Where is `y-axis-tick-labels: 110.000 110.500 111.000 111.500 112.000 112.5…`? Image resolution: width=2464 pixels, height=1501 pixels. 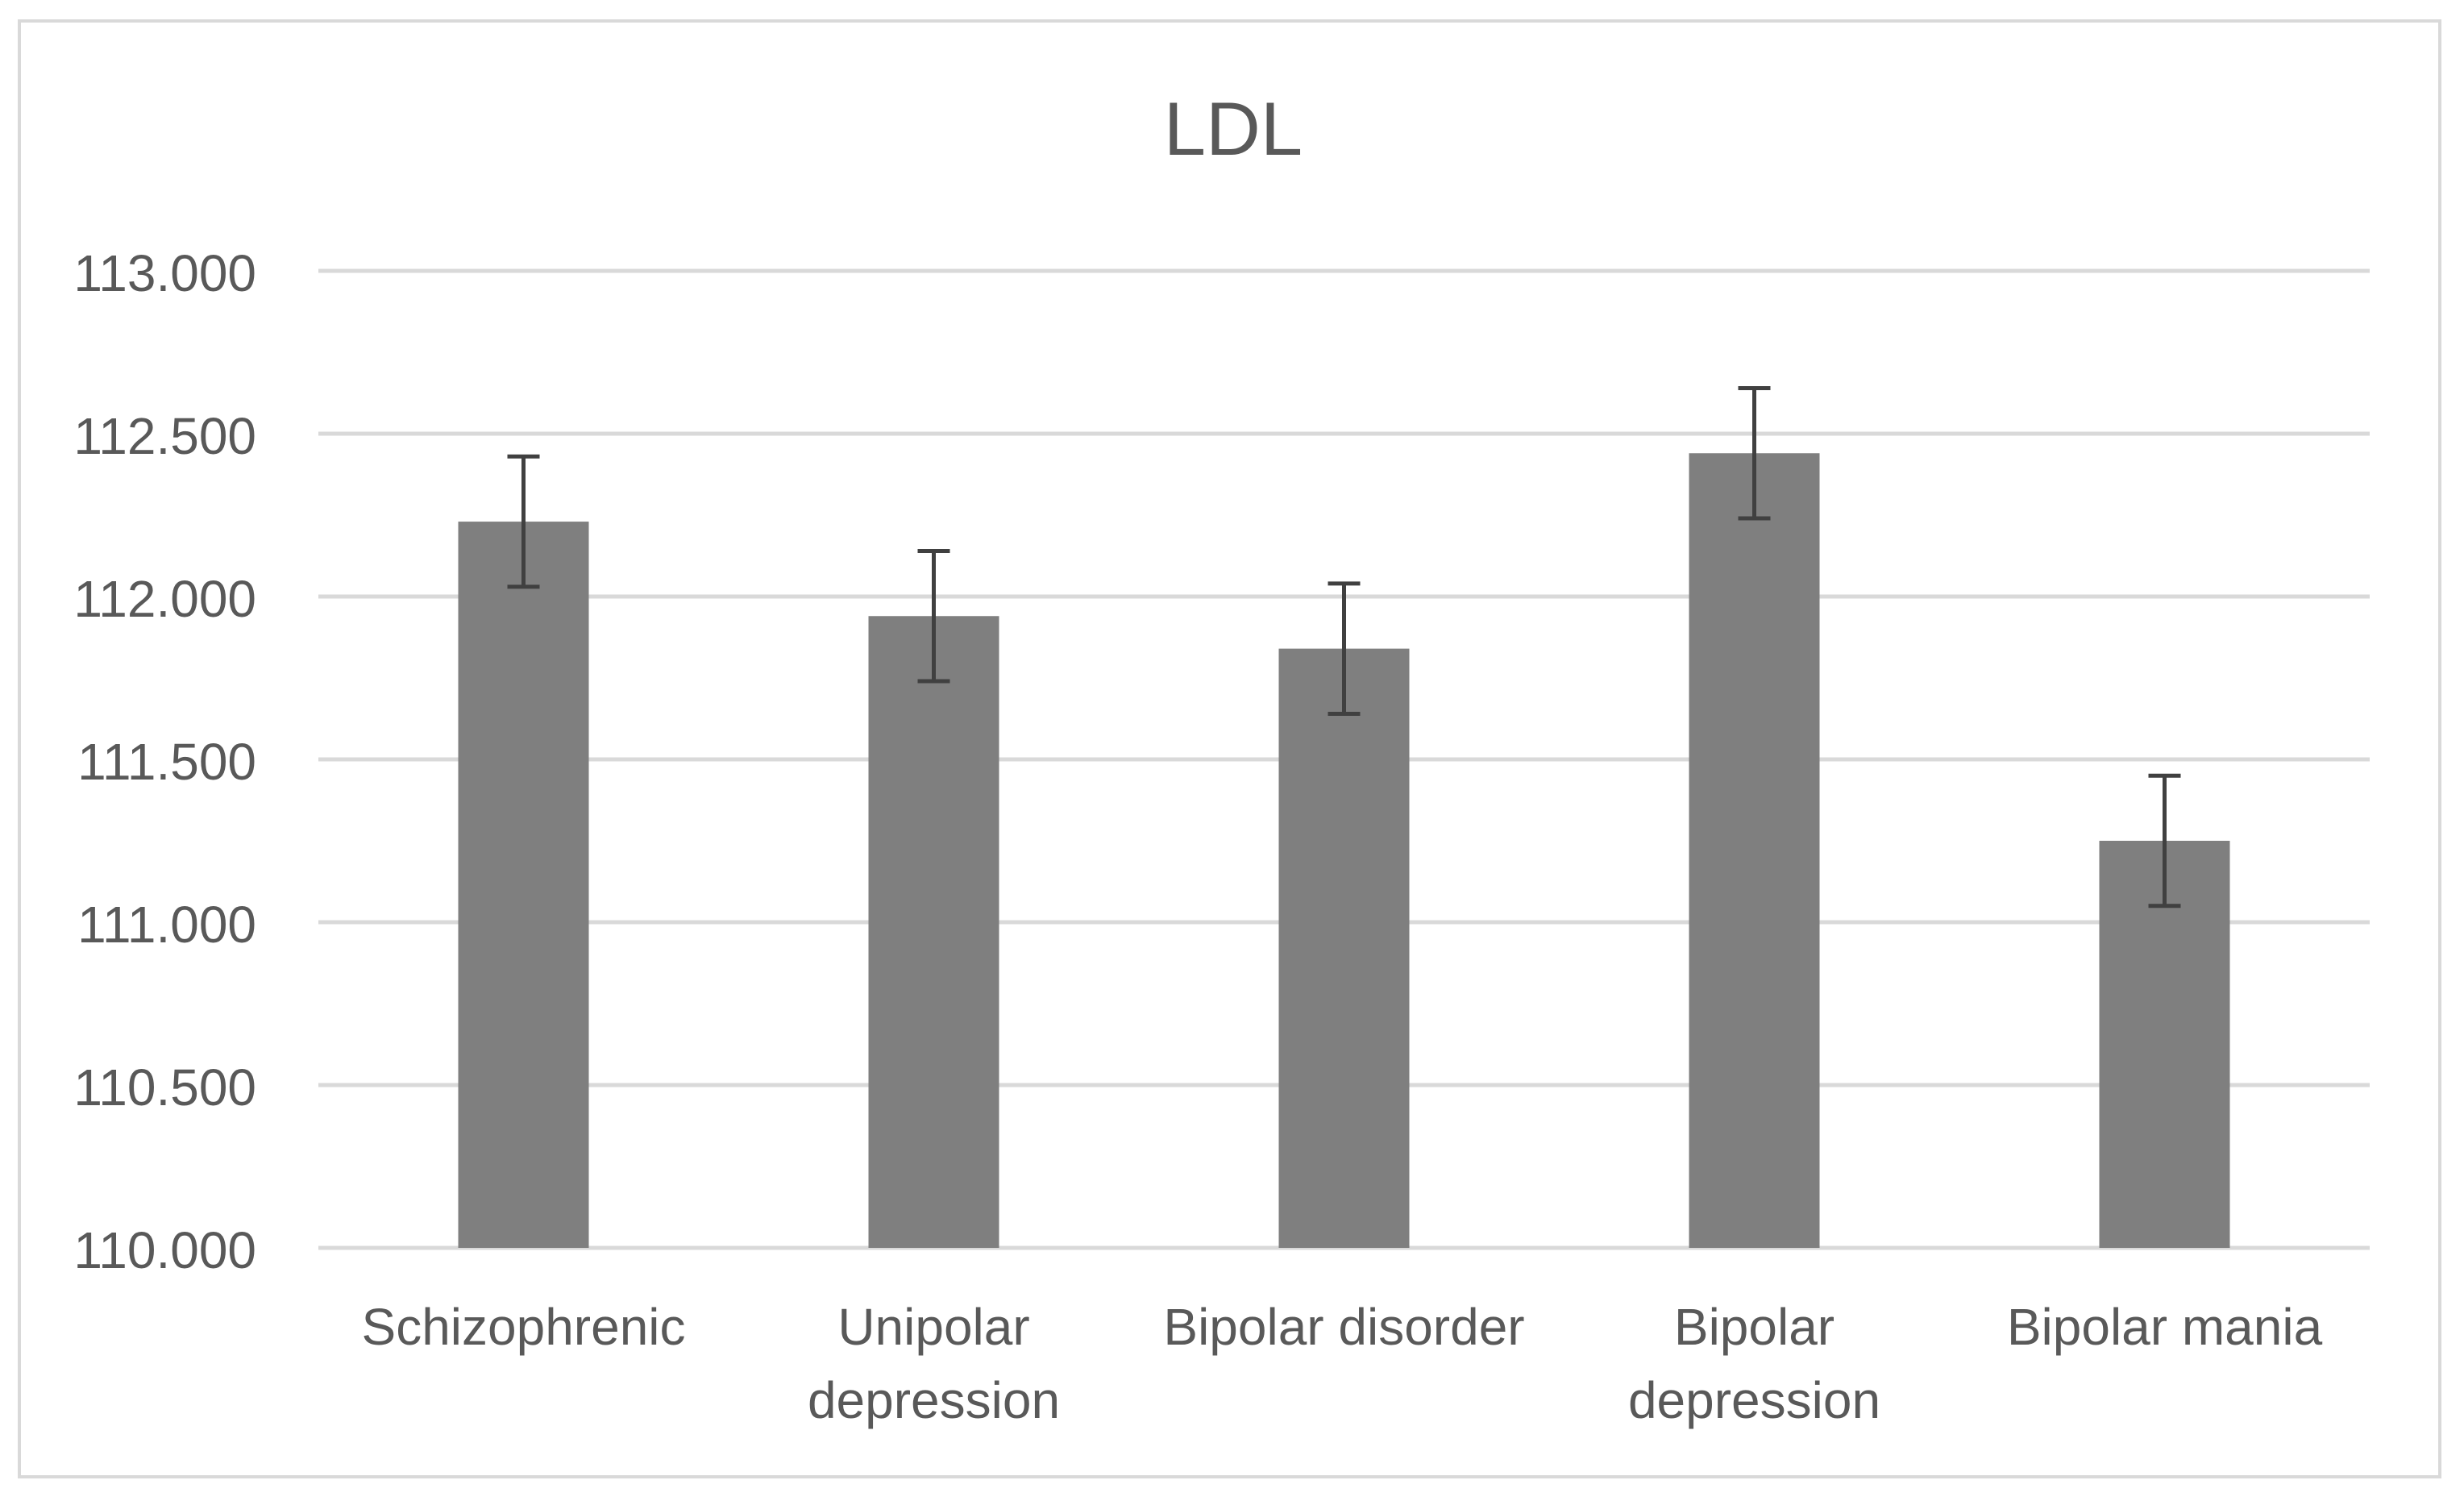
y-axis-tick-labels: 110.000 110.500 111.000 111.500 112.000 112.5… is located at coordinates (164, 761).